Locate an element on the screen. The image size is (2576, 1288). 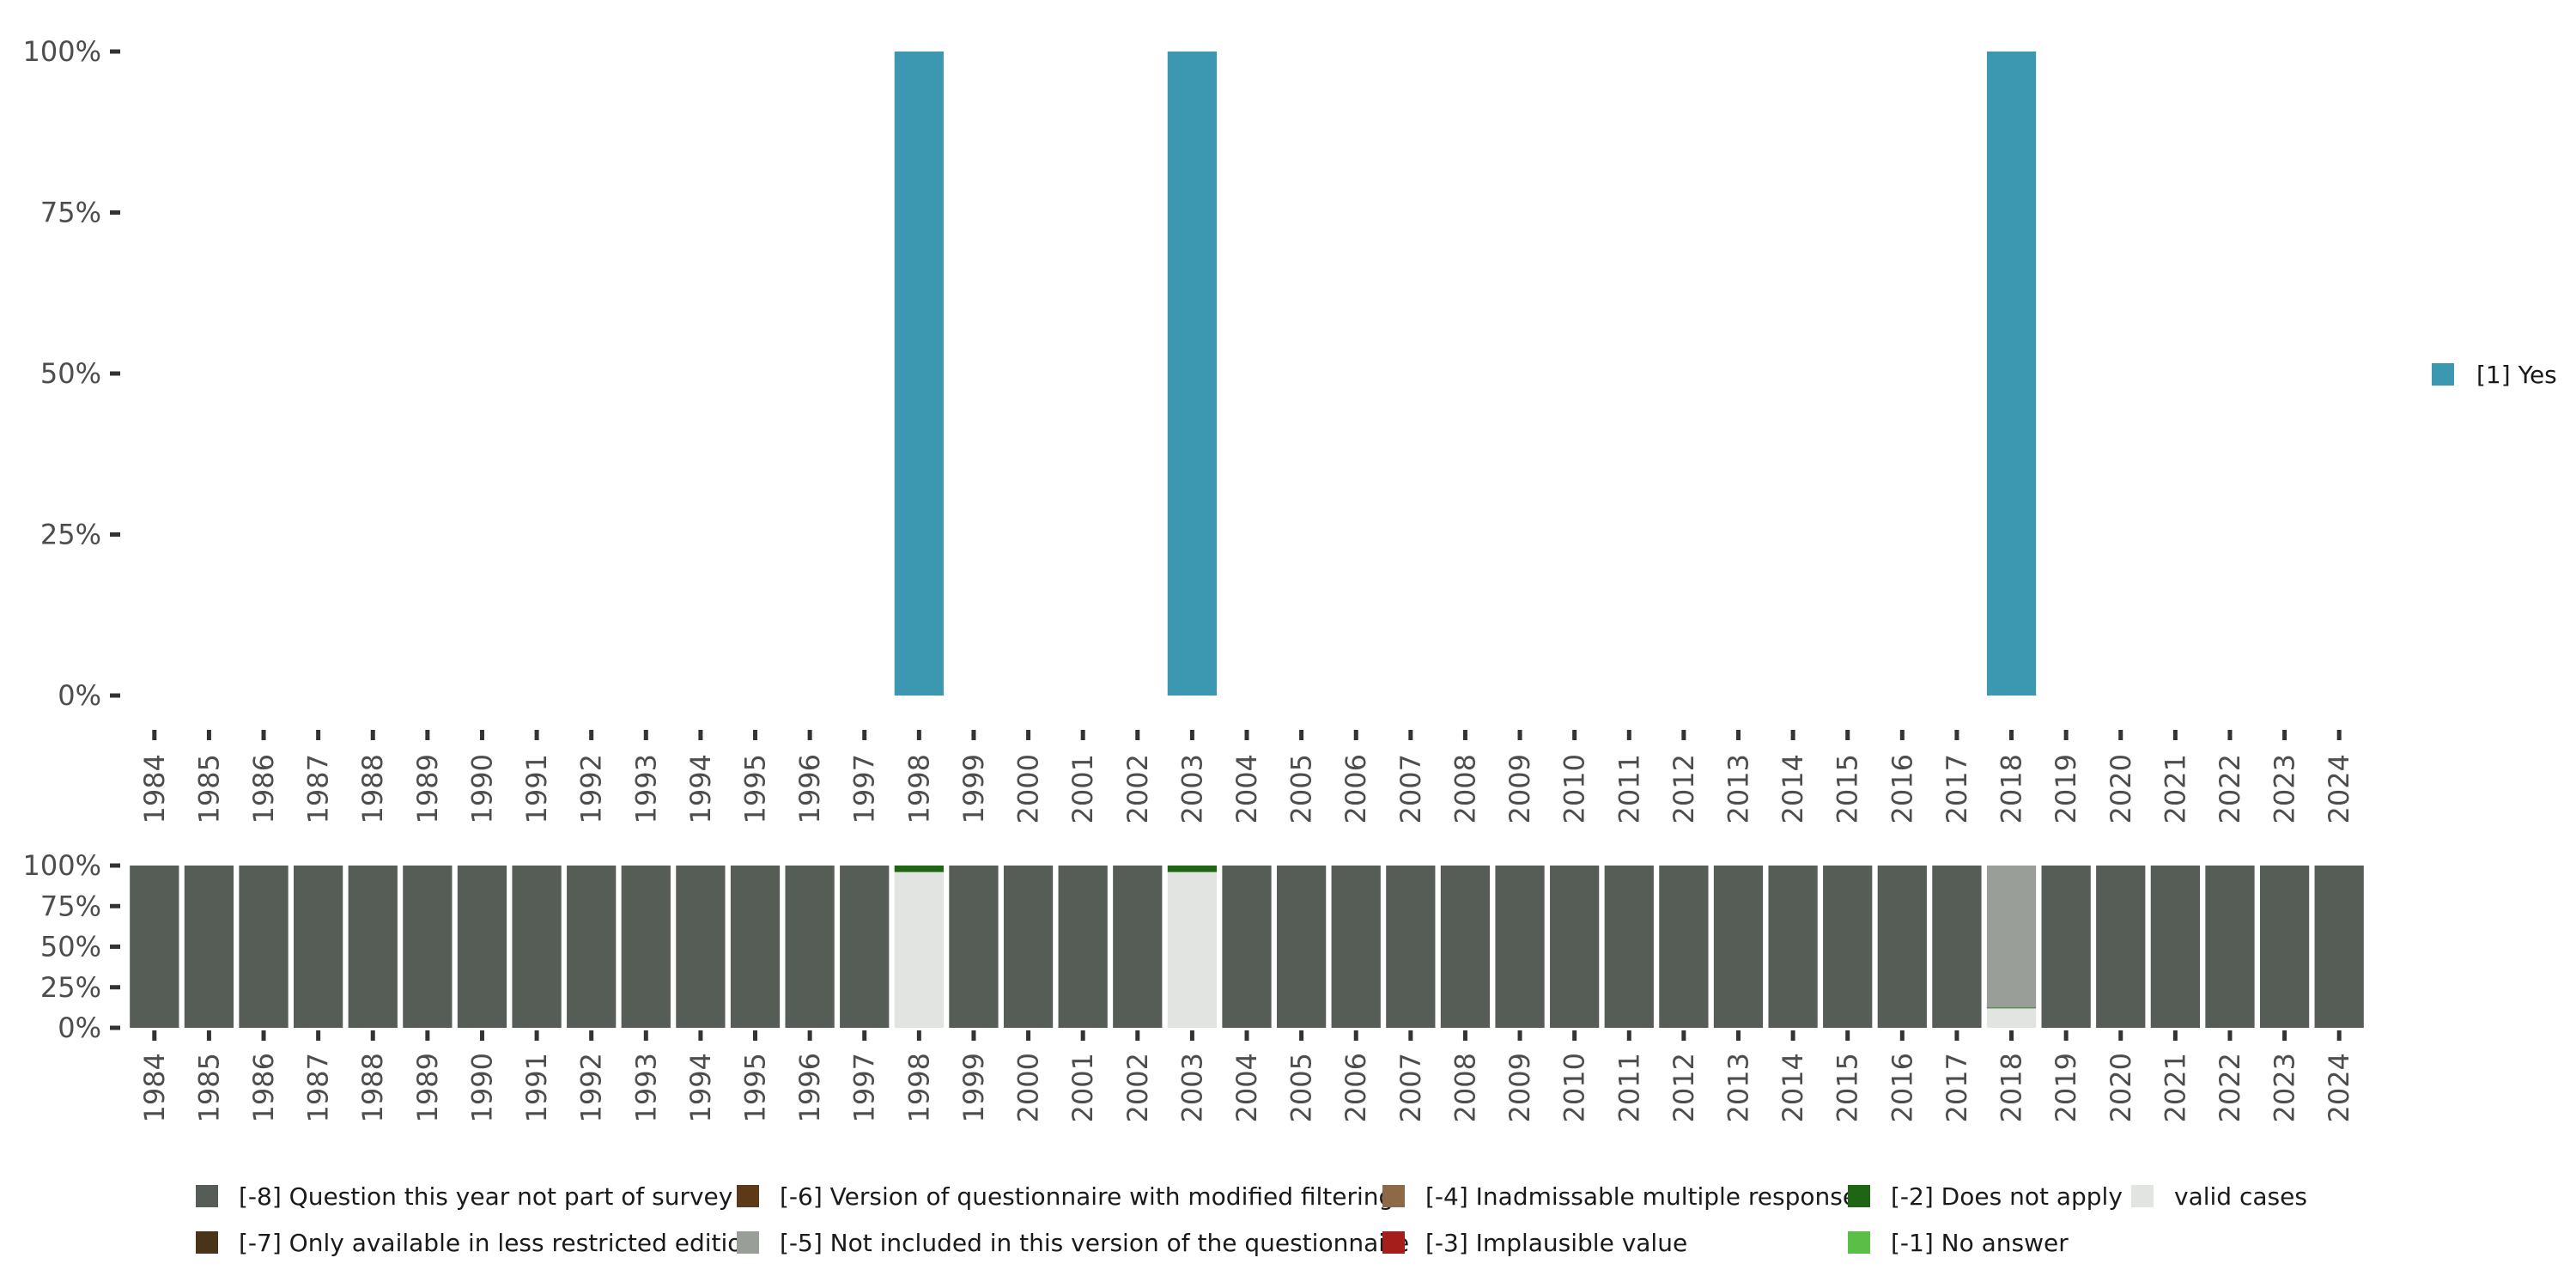
bottom-x-tick-label: 2019 is located at coordinates (2066, 1087).